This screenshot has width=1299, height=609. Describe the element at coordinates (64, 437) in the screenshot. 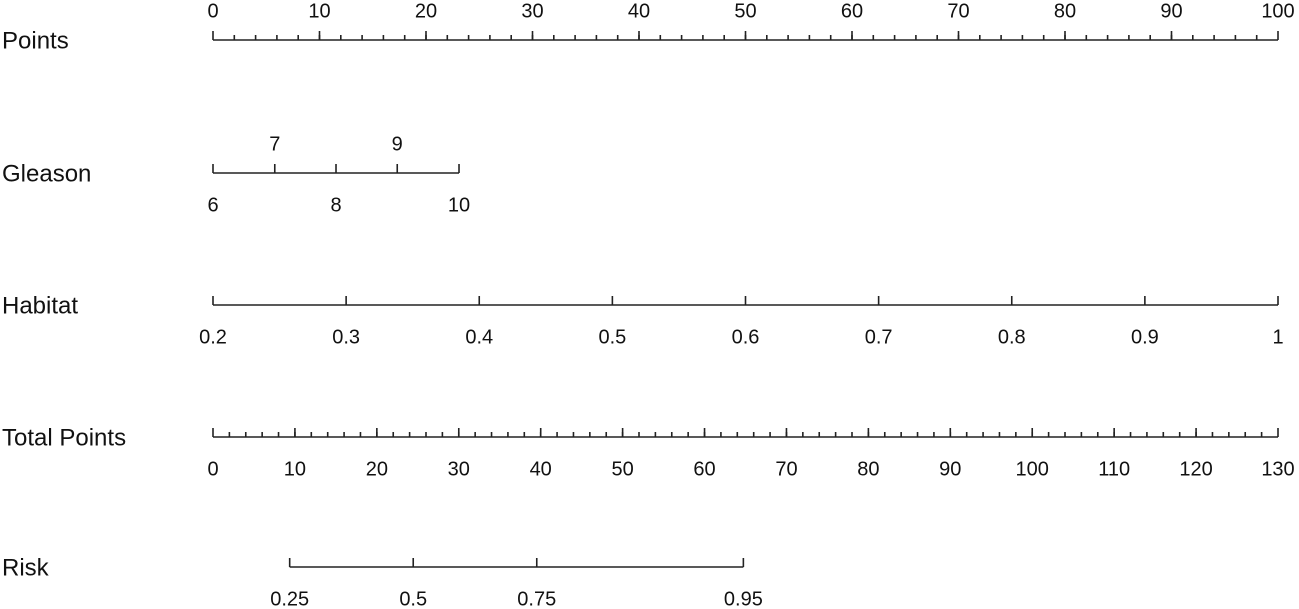

I see `axis-name: Total Points` at that location.